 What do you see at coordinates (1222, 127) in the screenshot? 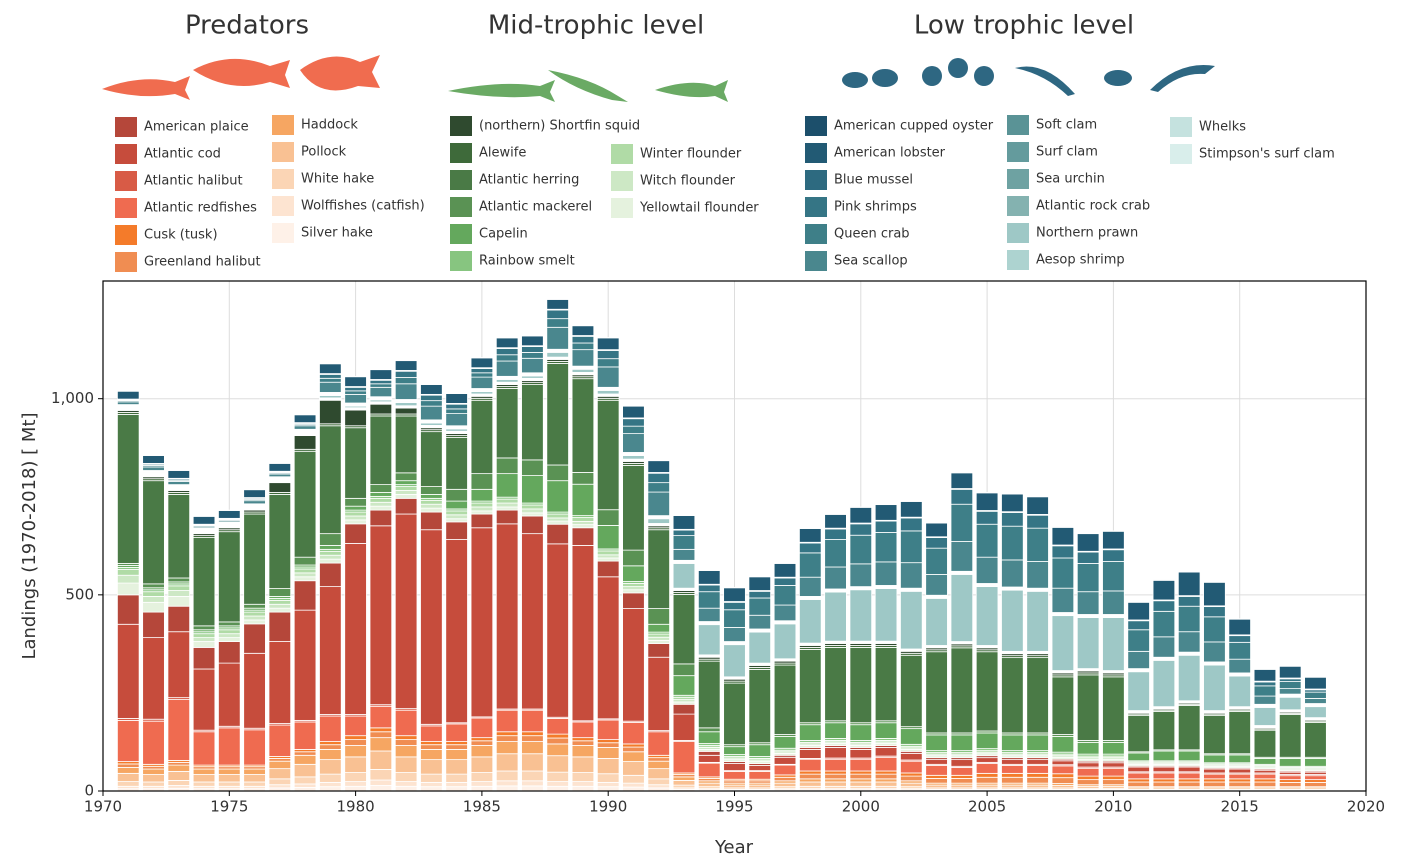
I see `legend-label: Whelks` at bounding box center [1222, 127].